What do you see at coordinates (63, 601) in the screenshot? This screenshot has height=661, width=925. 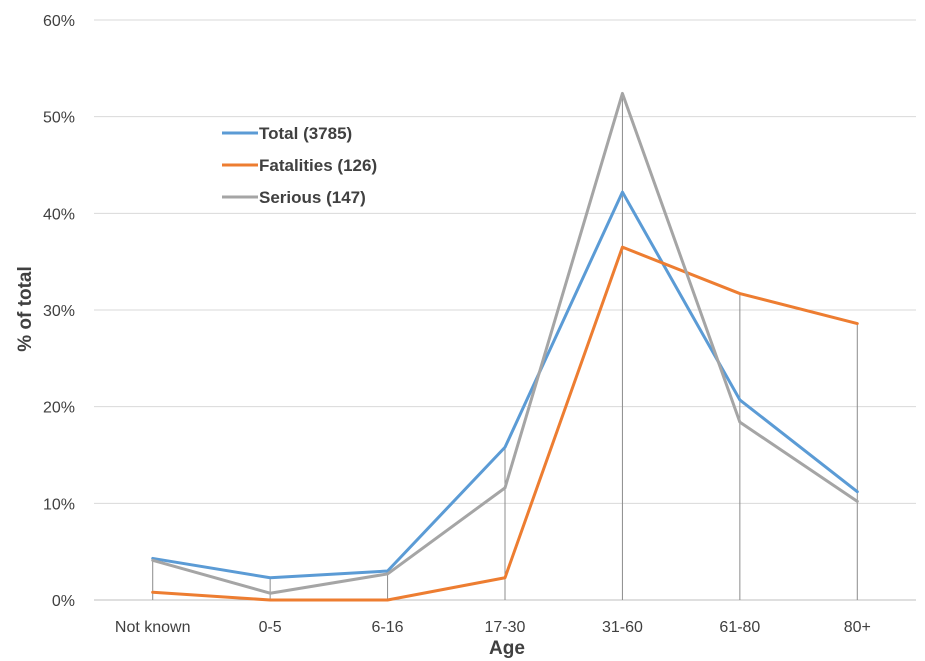 I see `y-tick-label: 0%` at bounding box center [63, 601].